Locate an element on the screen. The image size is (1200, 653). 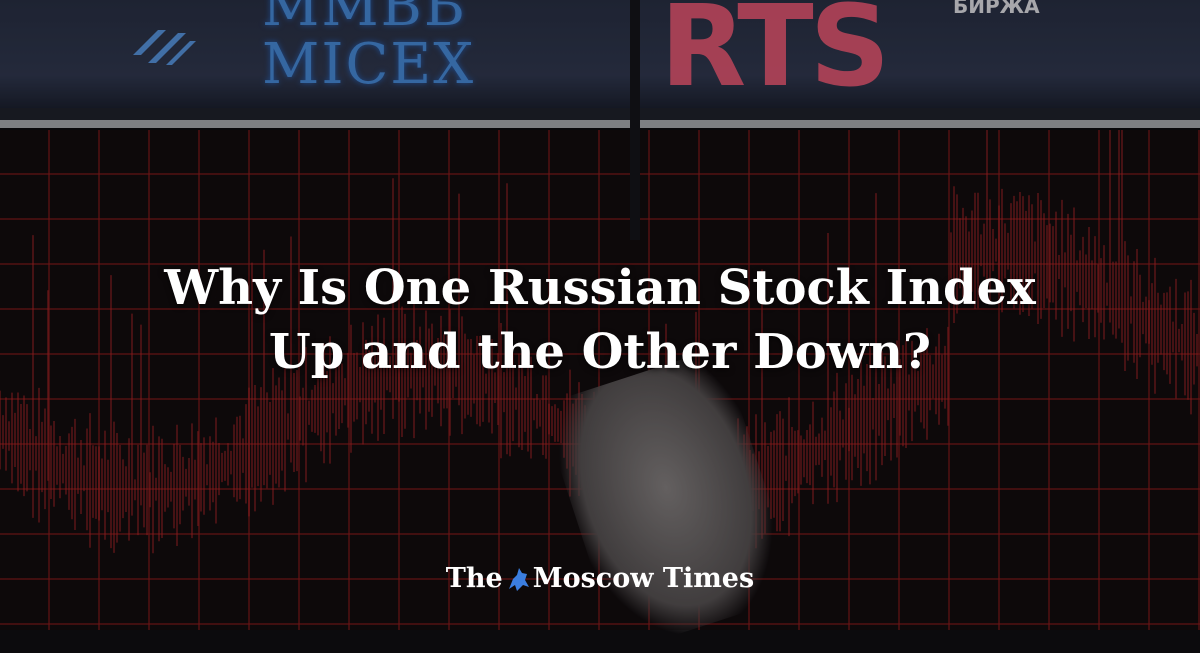
rts-logo: RTS is located at coordinates (775, 56).